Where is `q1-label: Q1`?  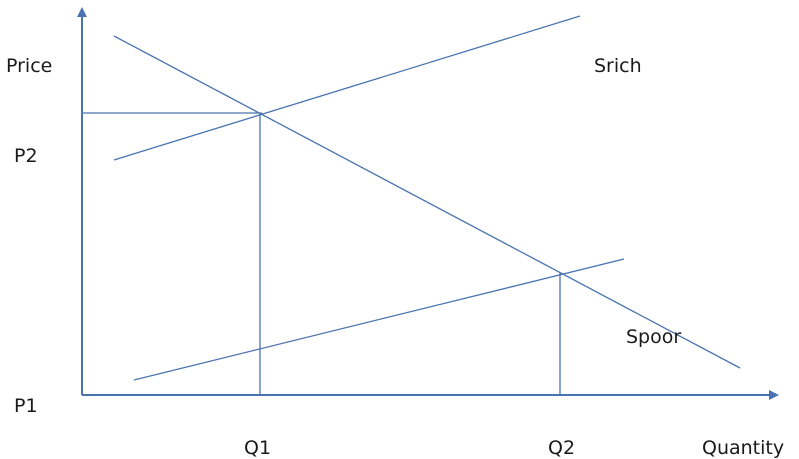 q1-label: Q1 is located at coordinates (257, 448).